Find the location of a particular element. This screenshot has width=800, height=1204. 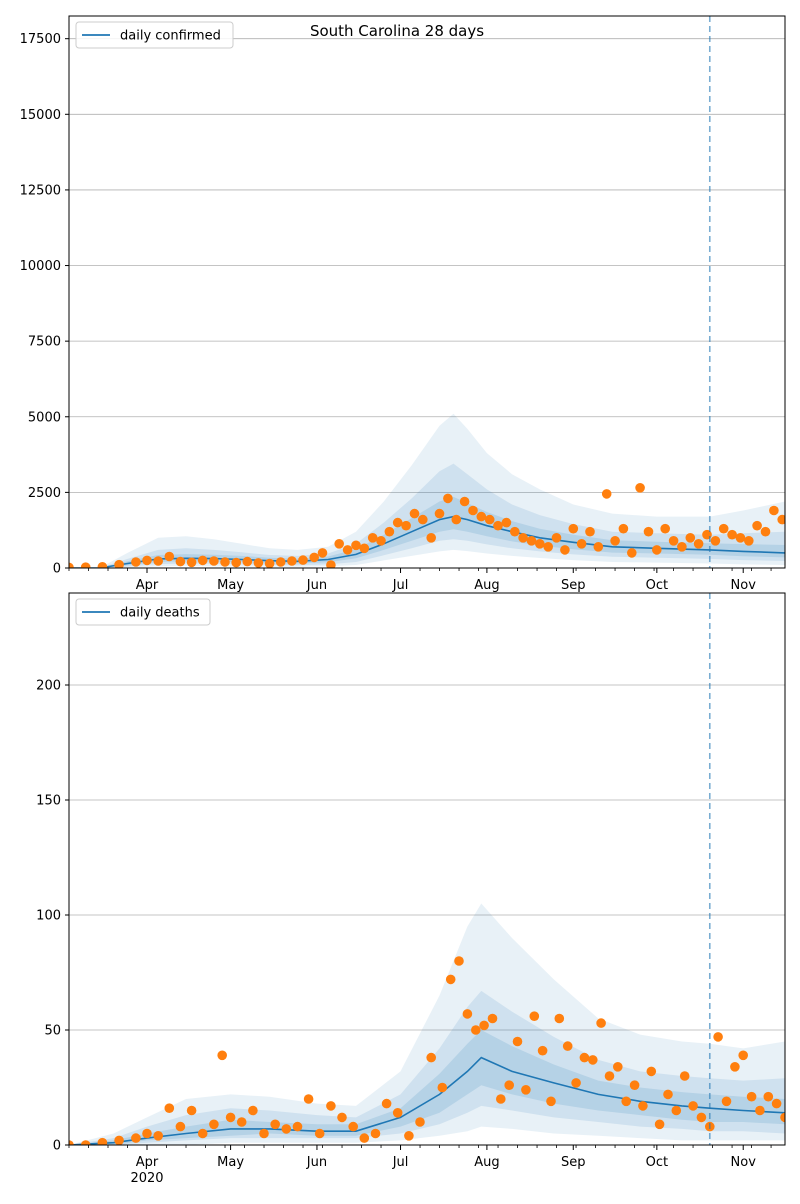

legend-label: daily confirmed is located at coordinates (170, 36).